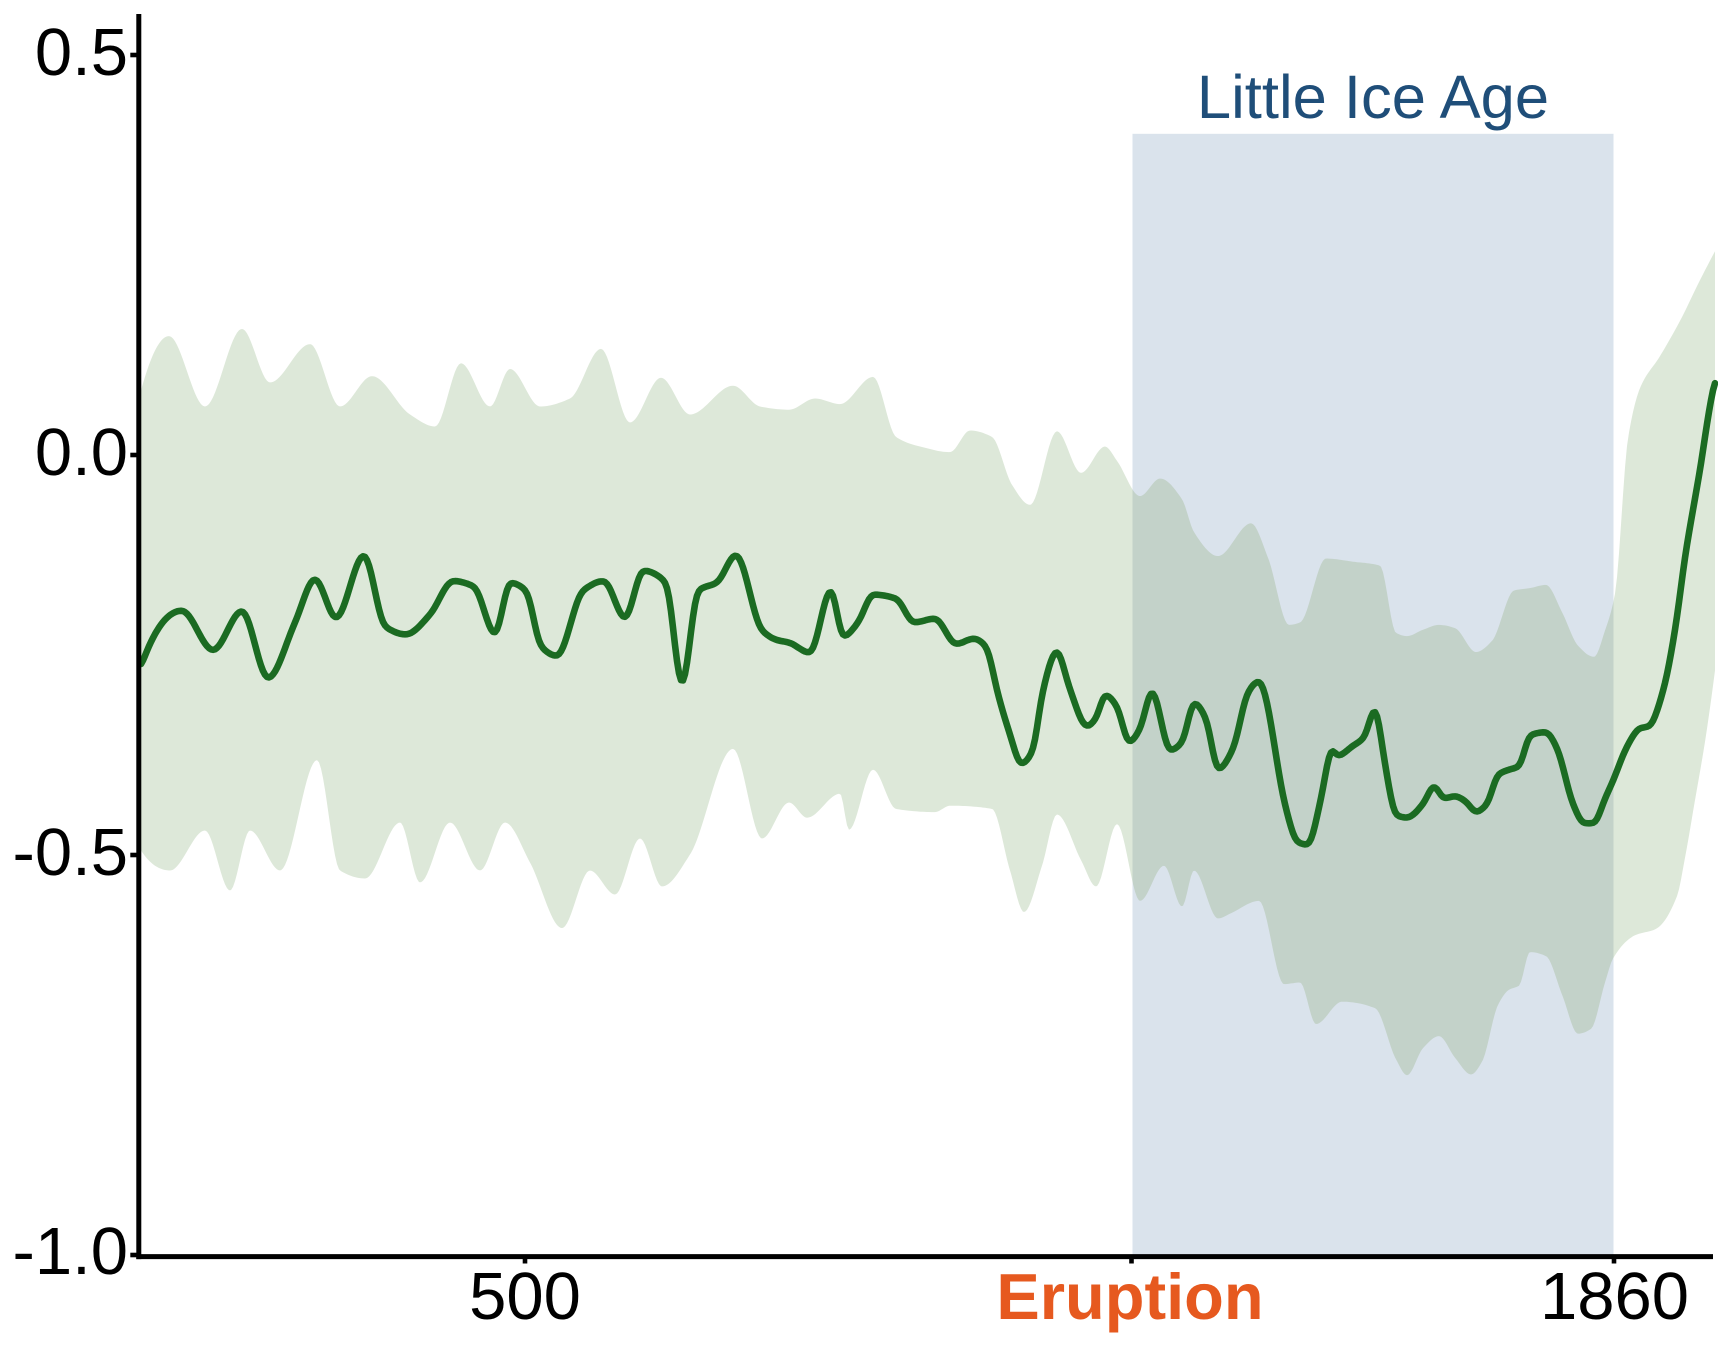 This screenshot has width=1728, height=1349. Describe the element at coordinates (81, 52) in the screenshot. I see `svg-text: 0.5` at that location.